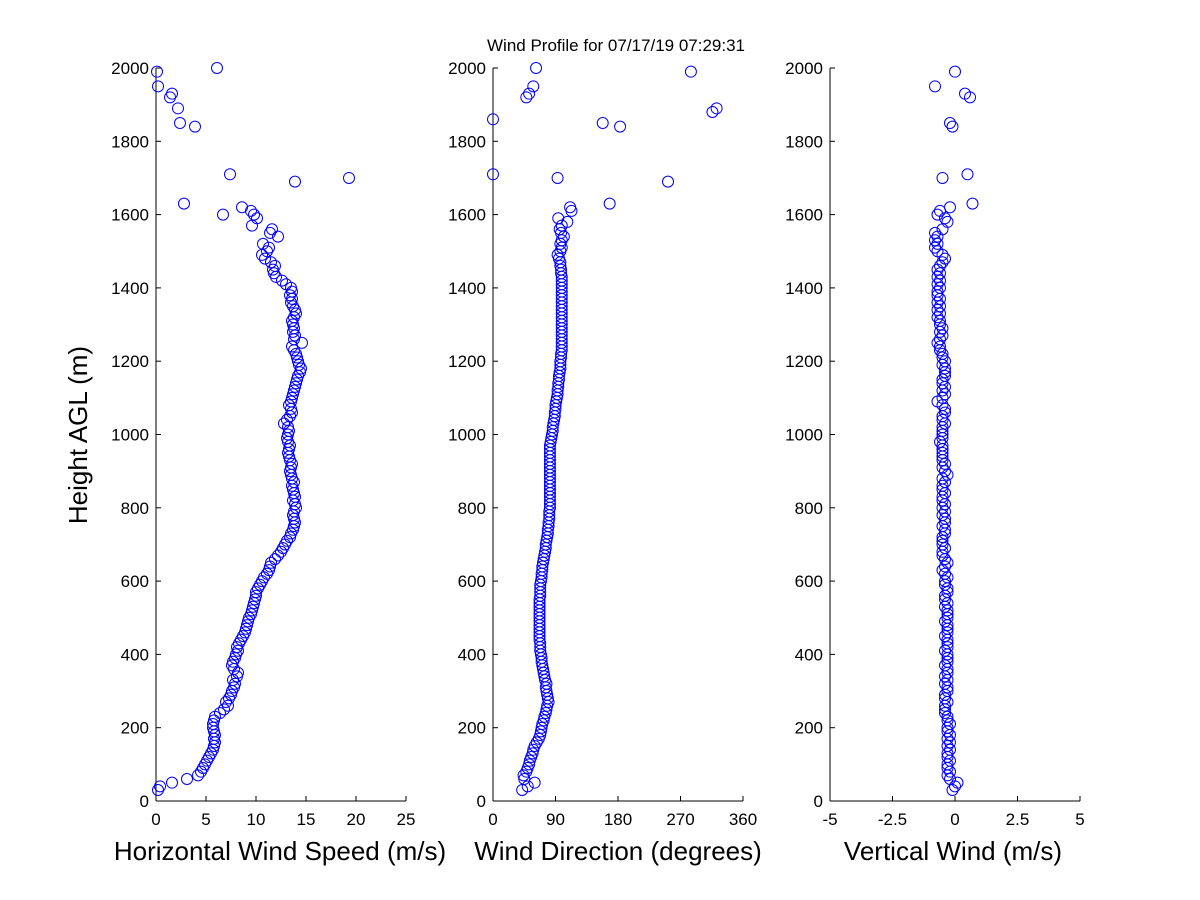 Image resolution: width=1200 pixels, height=900 pixels. What do you see at coordinates (280, 851) in the screenshot?
I see `speed-x-axis-label: Horizontal Wind Speed (m/s)` at bounding box center [280, 851].